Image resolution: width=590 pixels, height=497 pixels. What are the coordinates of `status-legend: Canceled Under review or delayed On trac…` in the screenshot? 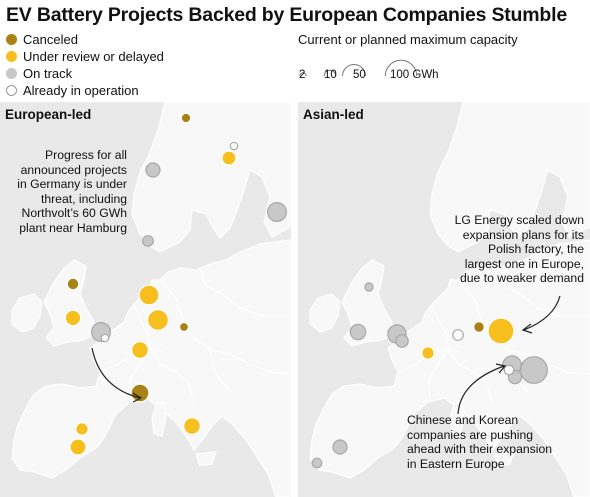 It's located at (85, 65).